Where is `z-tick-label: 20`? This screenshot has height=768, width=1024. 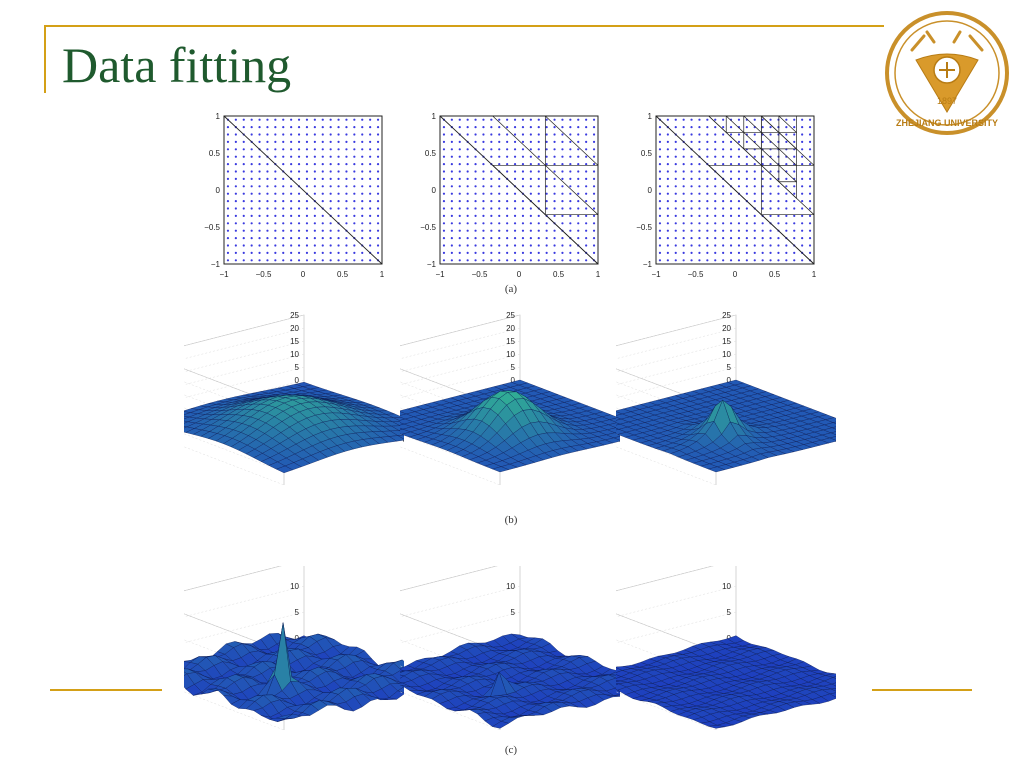
z-tick-label: 20 is located at coordinates (510, 328).